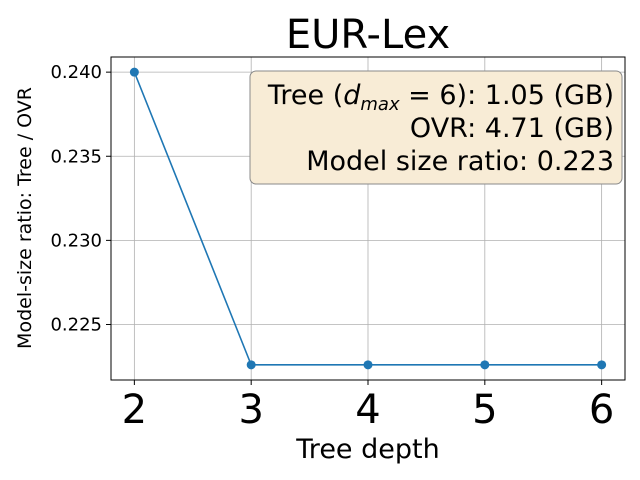 This screenshot has height=480, width=640. I want to click on y-tick-label: 0.240, so click(76, 72).